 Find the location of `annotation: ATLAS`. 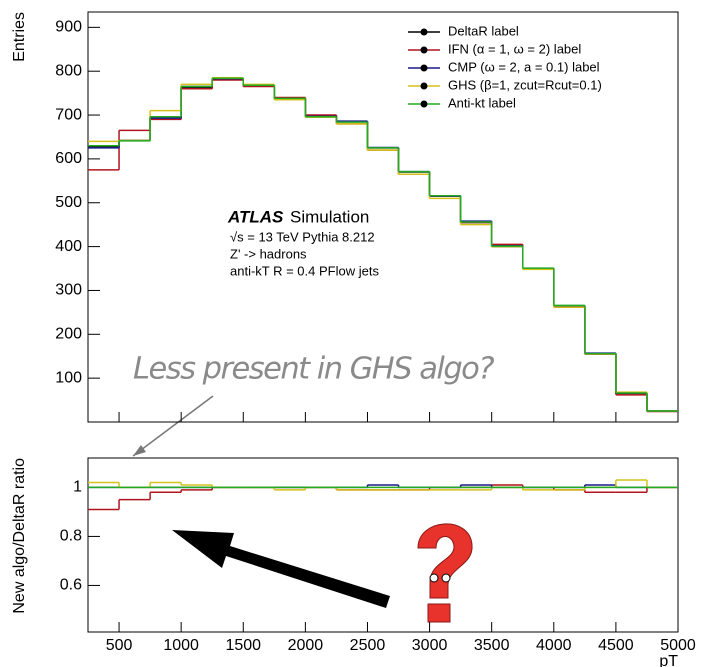

annotation: ATLAS is located at coordinates (255, 216).